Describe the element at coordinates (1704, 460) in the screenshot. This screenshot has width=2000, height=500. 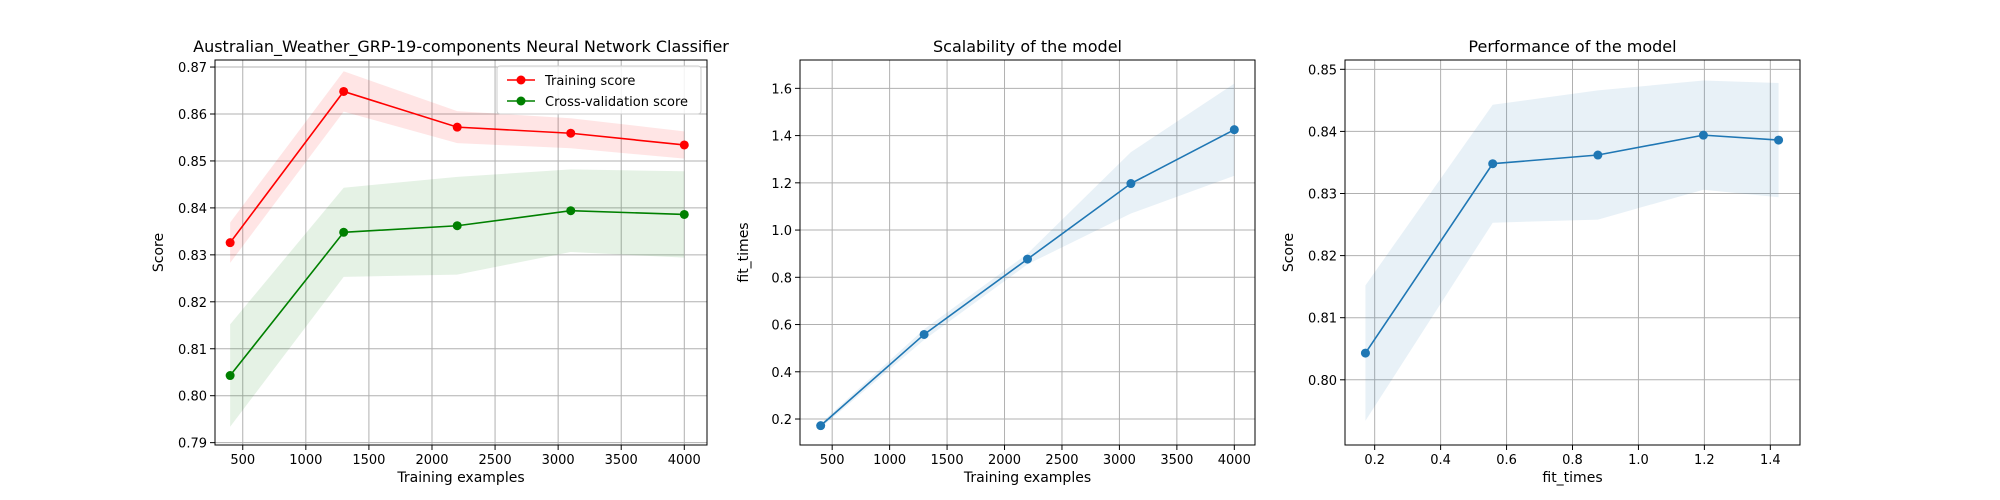
I see `x-tick-label: 1.2` at that location.